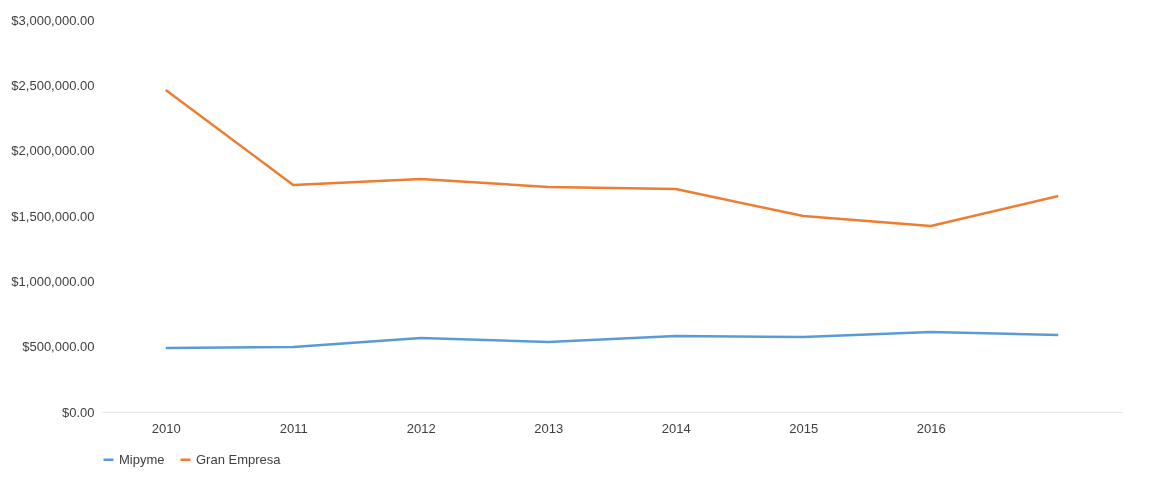 This screenshot has height=477, width=1153. I want to click on y-tick-label: $1,500,000.00, so click(53, 216).